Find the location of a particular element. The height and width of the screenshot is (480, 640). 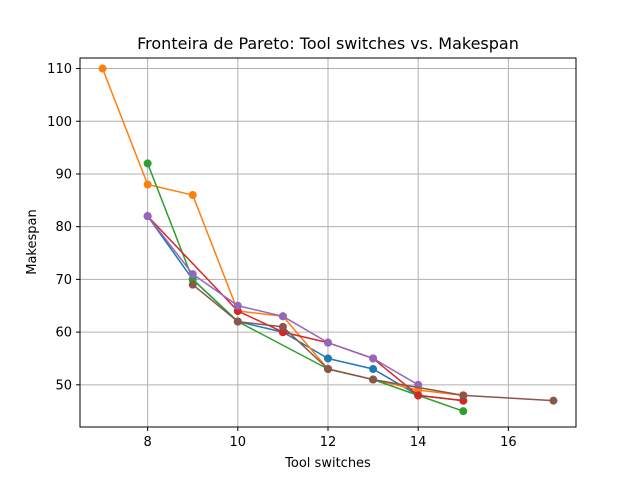

y-tick-label: 50 is located at coordinates (63, 385).